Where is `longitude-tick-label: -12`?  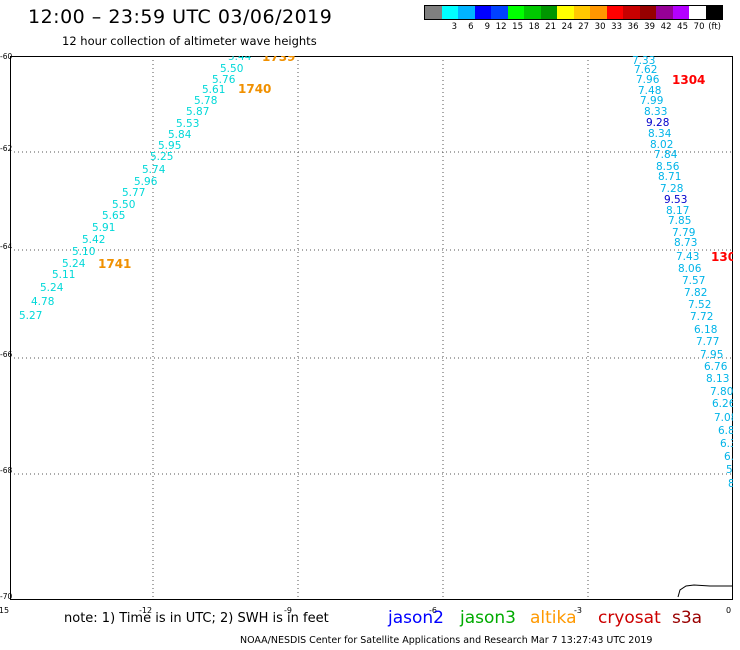 longitude-tick-label: -12 is located at coordinates (146, 610).